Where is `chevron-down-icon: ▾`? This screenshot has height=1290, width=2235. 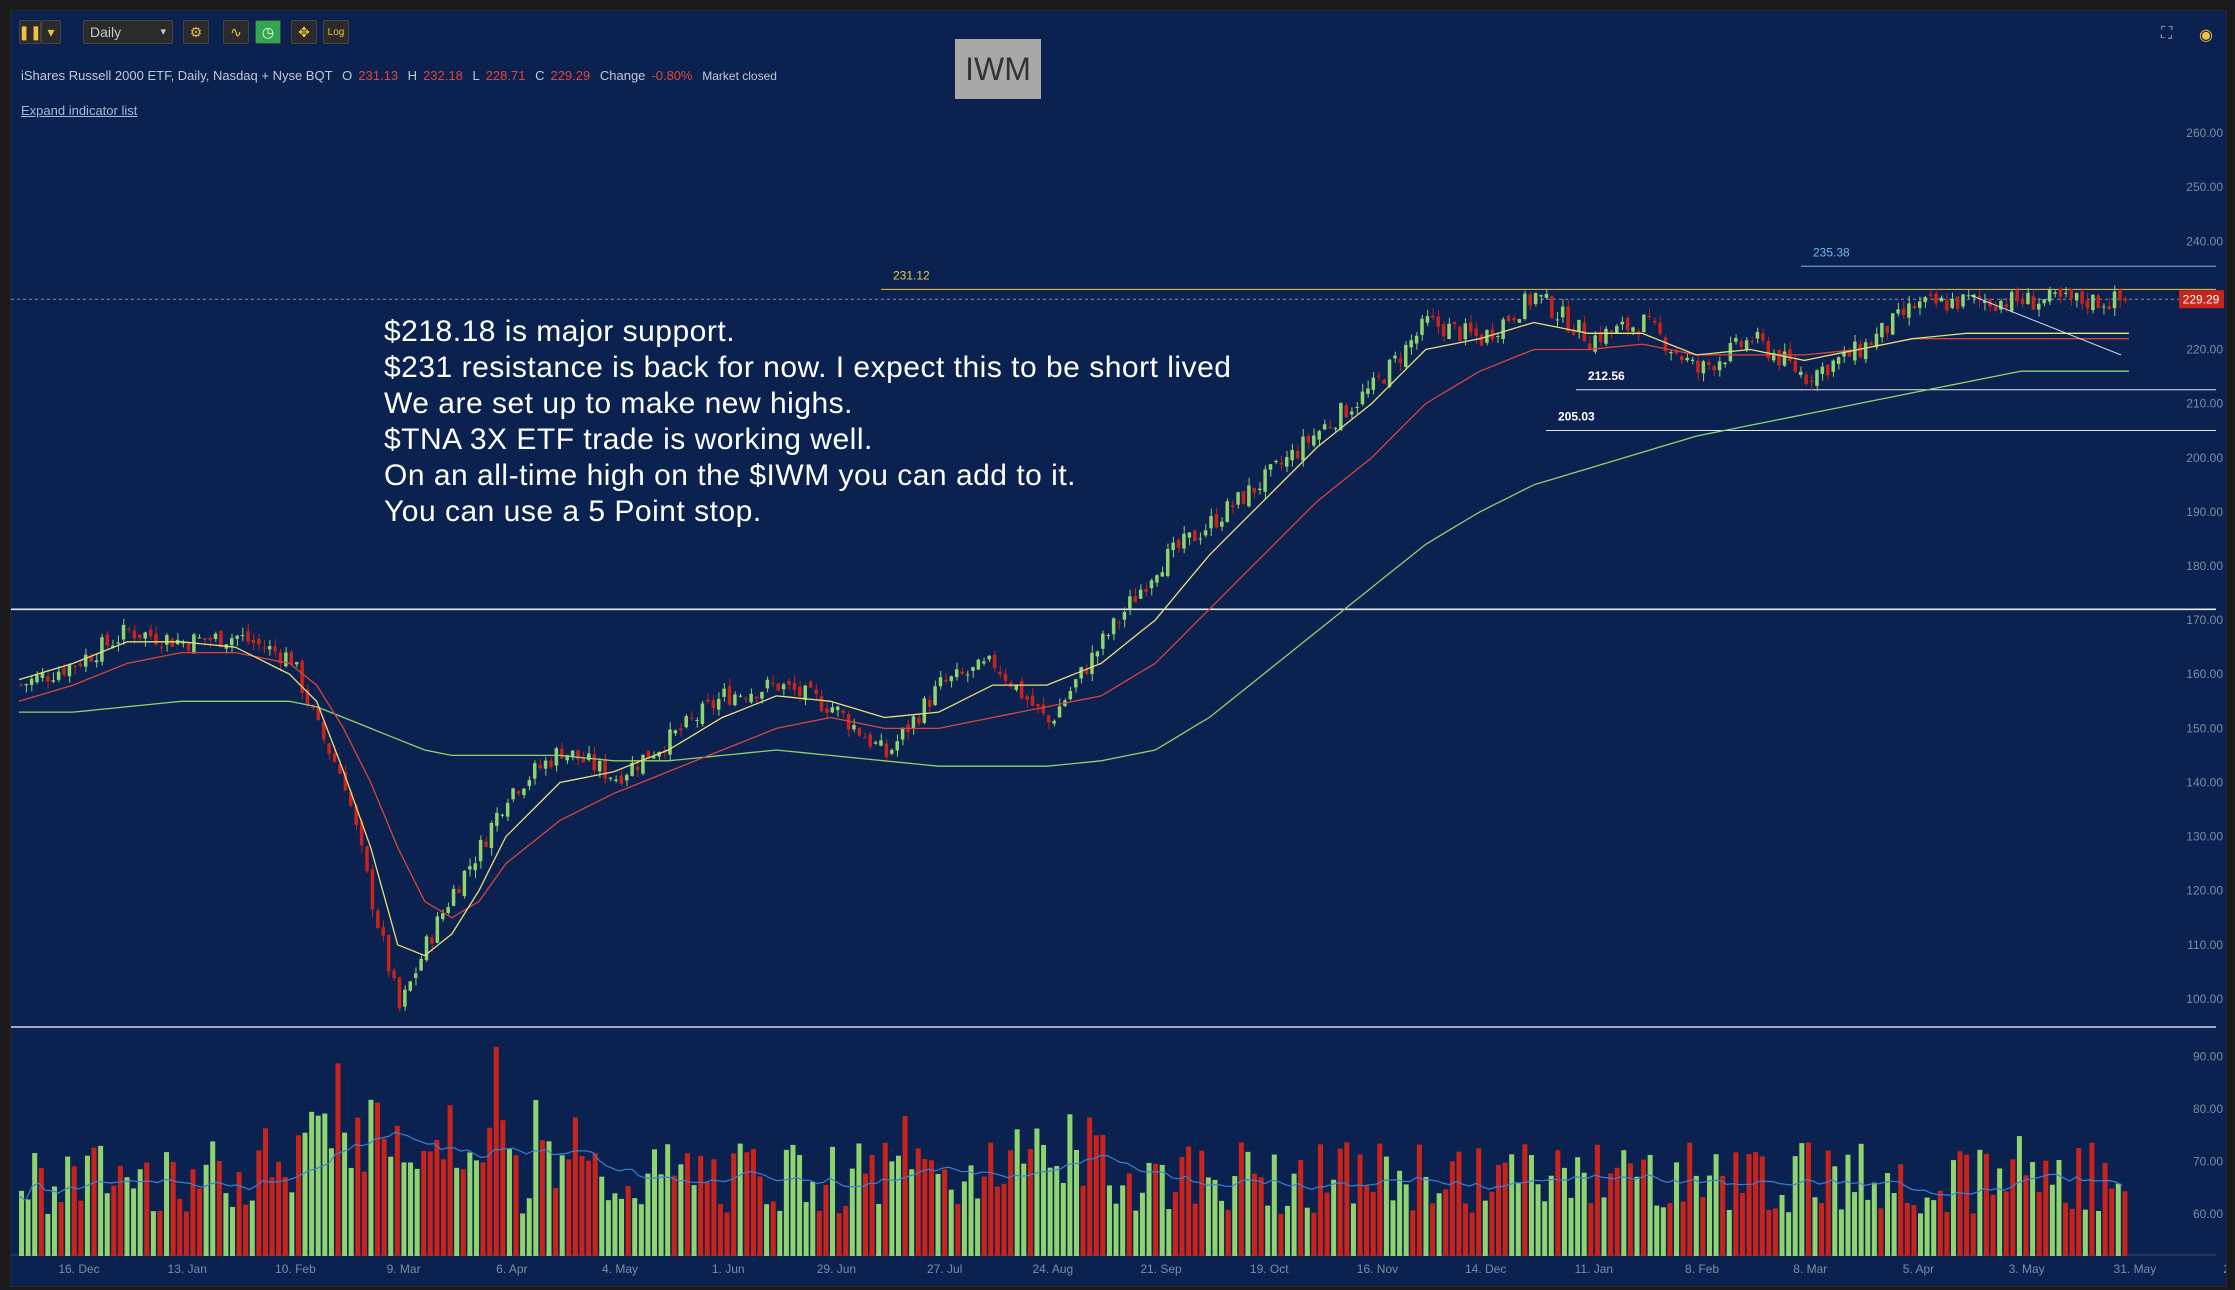
chevron-down-icon: ▾ is located at coordinates (51, 32).